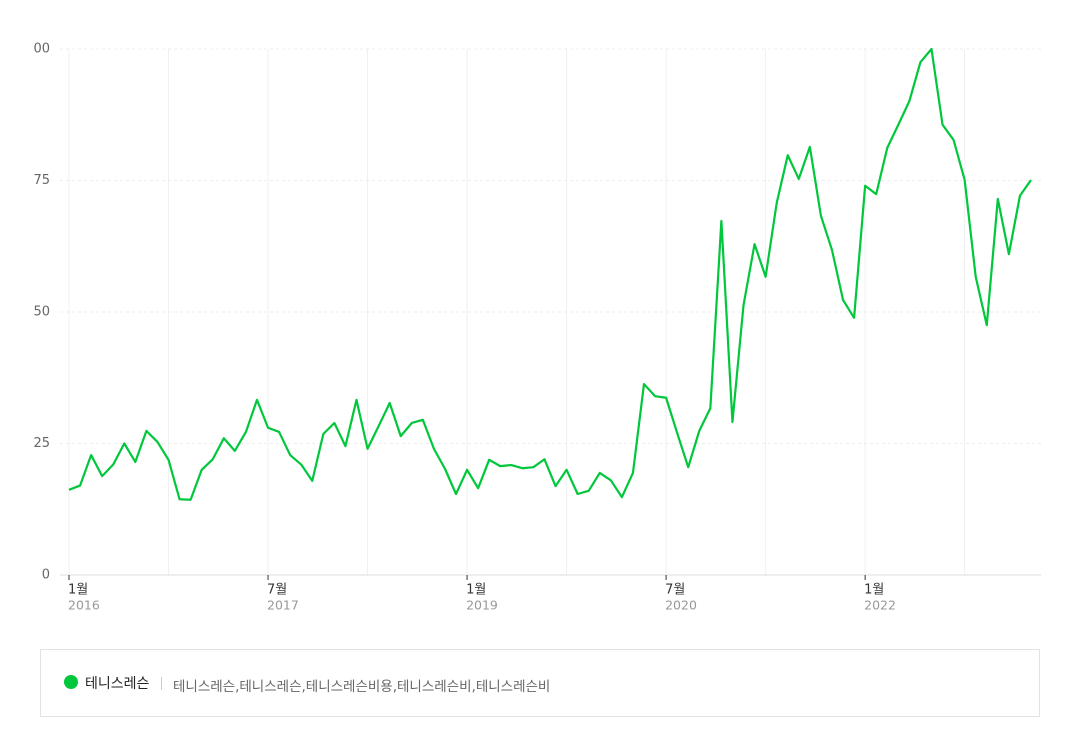 This screenshot has height=733, width=1071. Describe the element at coordinates (41, 443) in the screenshot. I see `y-tick-label: 25` at that location.